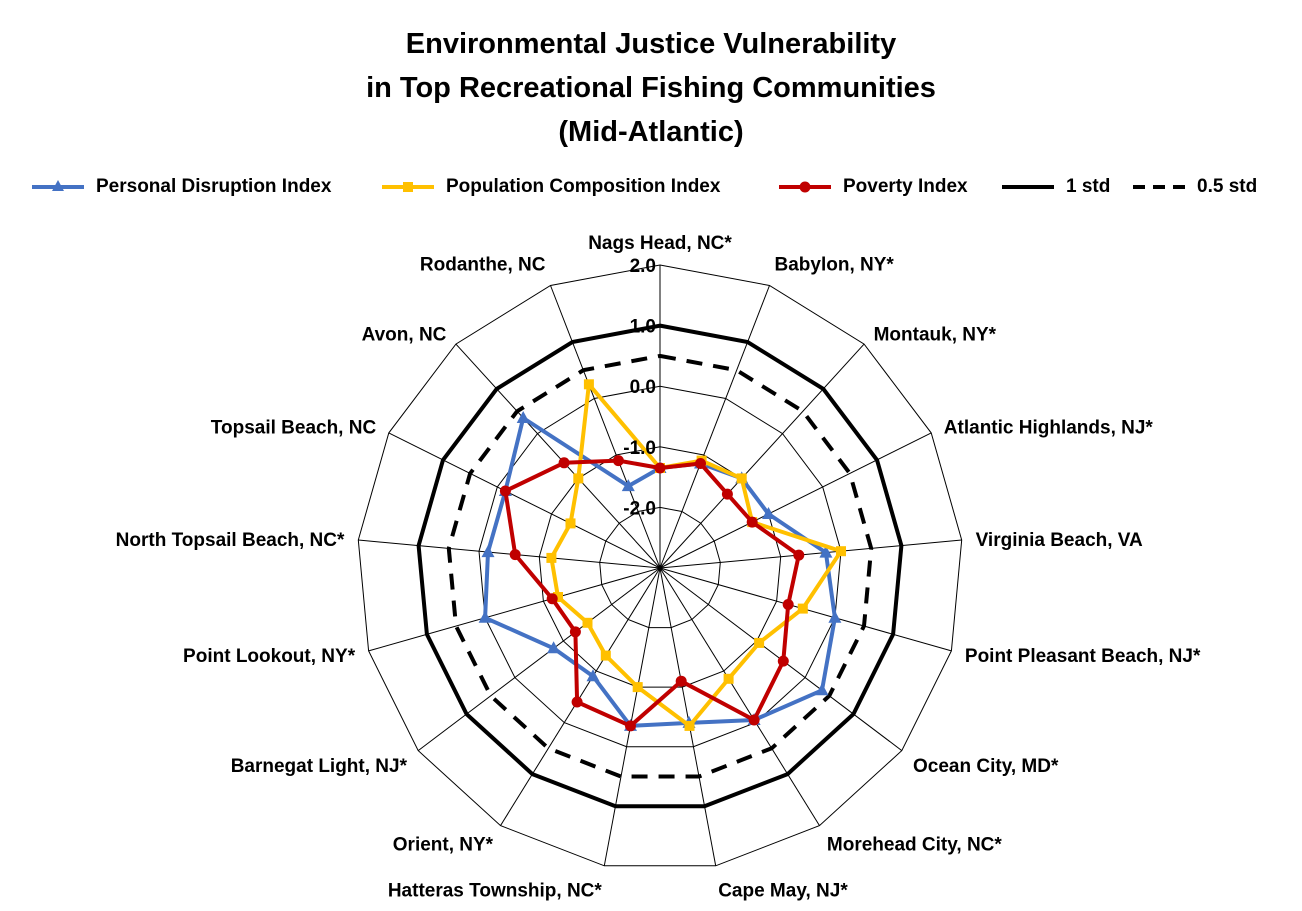 This screenshot has height=911, width=1302. What do you see at coordinates (408, 187) in the screenshot?
I see `square-marker-icon` at bounding box center [408, 187].